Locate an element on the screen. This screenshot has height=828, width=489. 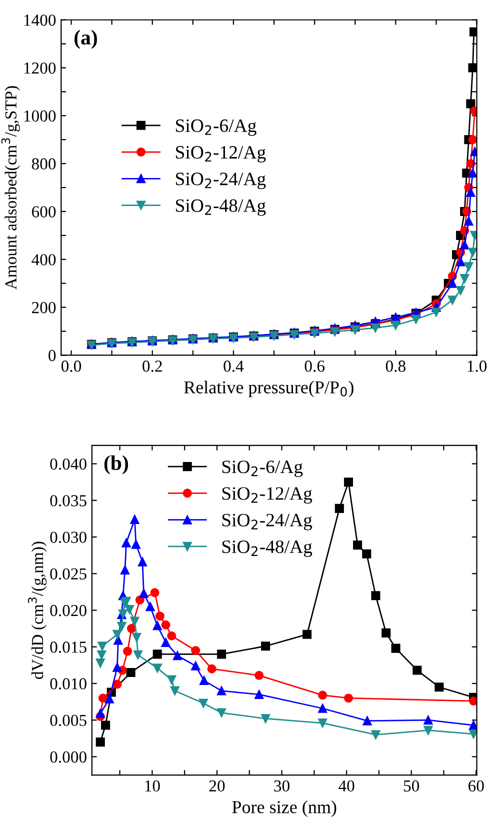
x-tick-label: 1.0 is located at coordinates (477, 366).